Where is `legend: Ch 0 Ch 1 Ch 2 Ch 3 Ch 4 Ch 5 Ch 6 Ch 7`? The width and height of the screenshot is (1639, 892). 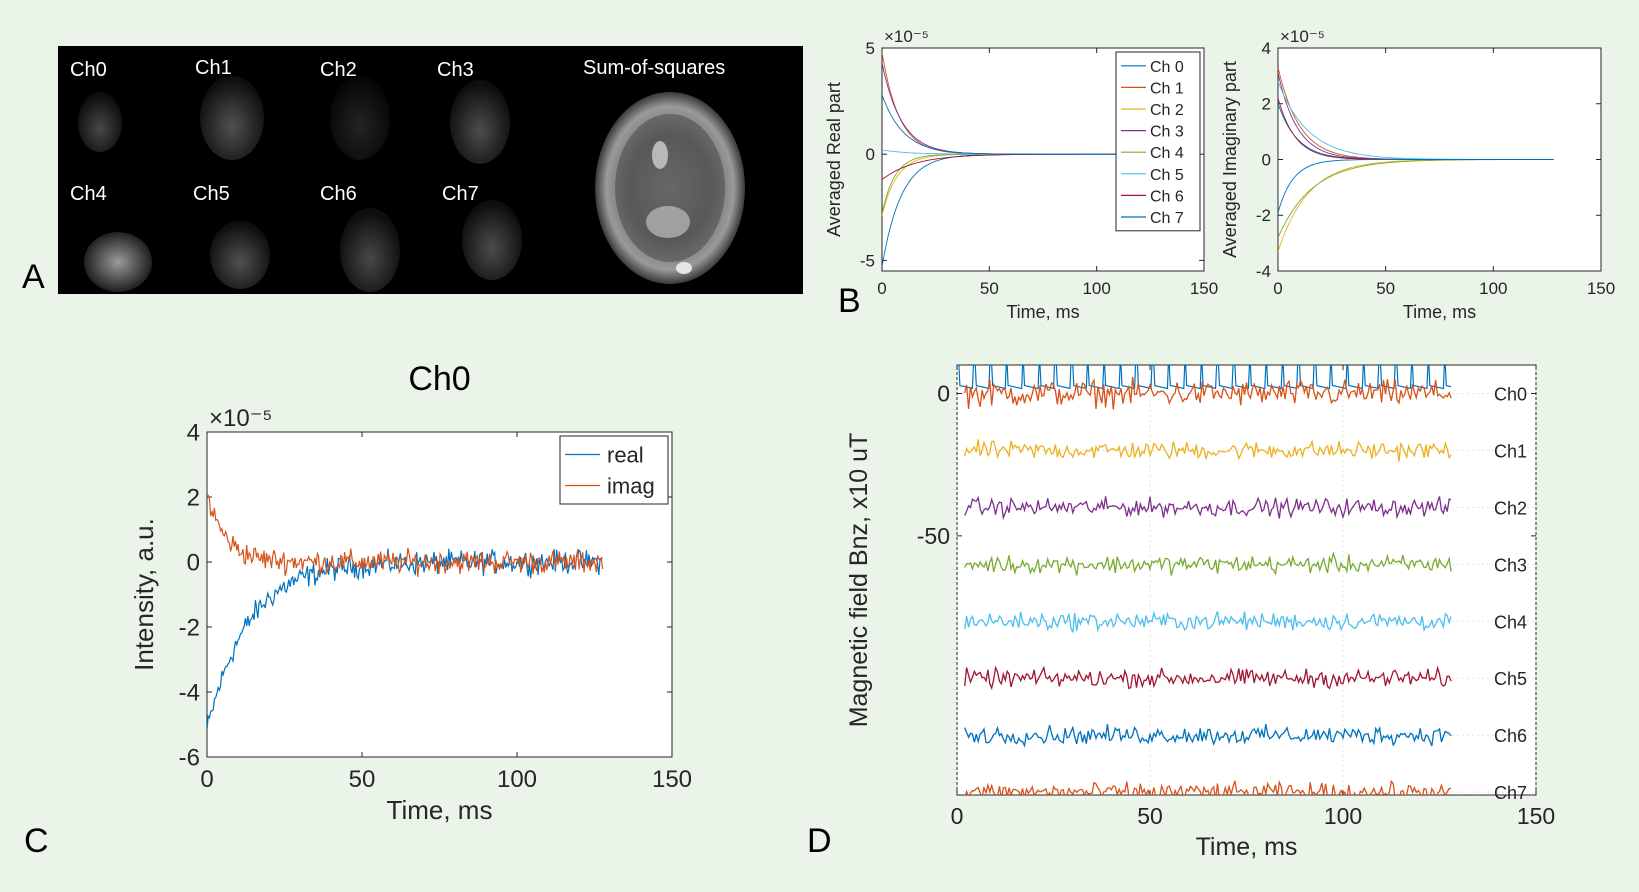 legend: Ch 0 Ch 1 Ch 2 Ch 3 Ch 4 Ch 5 Ch 6 Ch 7 is located at coordinates (1158, 141).